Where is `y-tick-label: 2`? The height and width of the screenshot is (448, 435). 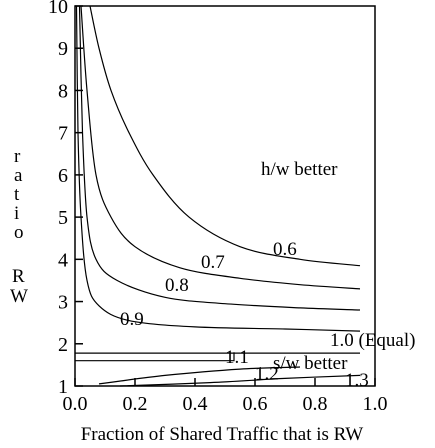 y-tick-label: 2 is located at coordinates (63, 345).